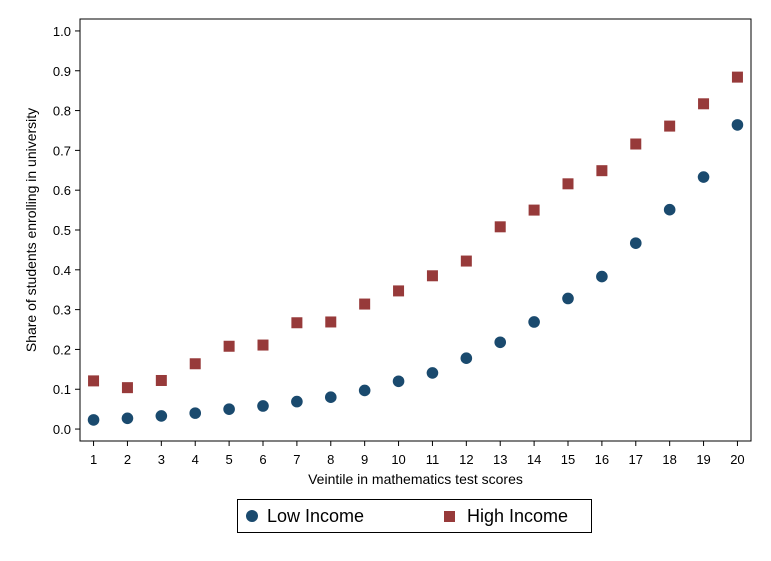  What do you see at coordinates (737, 459) in the screenshot?
I see `x-tick-label: 20` at bounding box center [737, 459].